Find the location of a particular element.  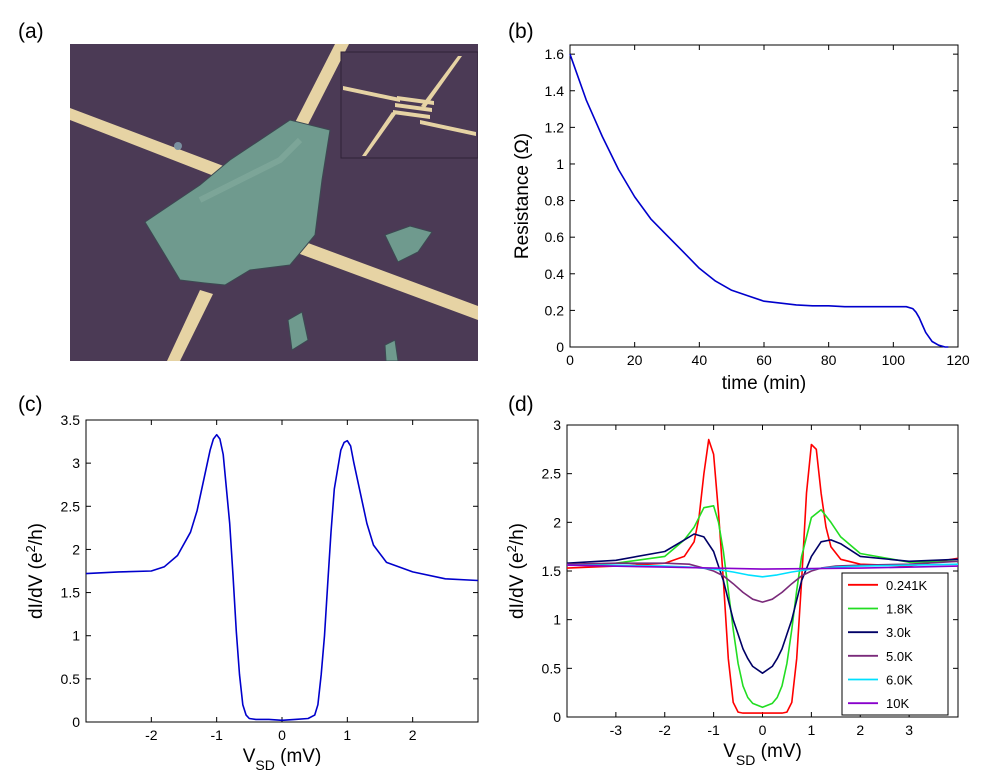

panel-label-b: (b) is located at coordinates (521, 31).